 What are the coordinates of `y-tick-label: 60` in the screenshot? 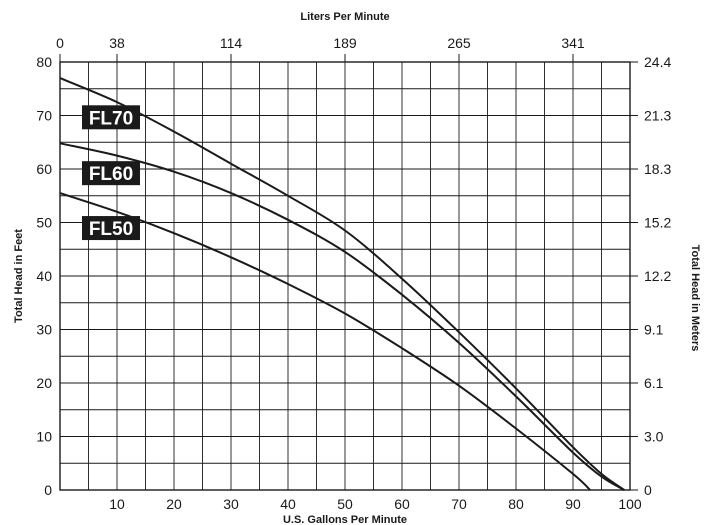 It's located at (44, 169).